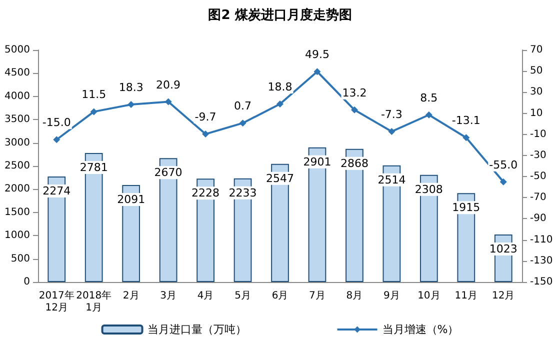 This screenshot has width=560, height=344. Describe the element at coordinates (280, 296) in the screenshot. I see `x-tick-label: 6月` at that location.